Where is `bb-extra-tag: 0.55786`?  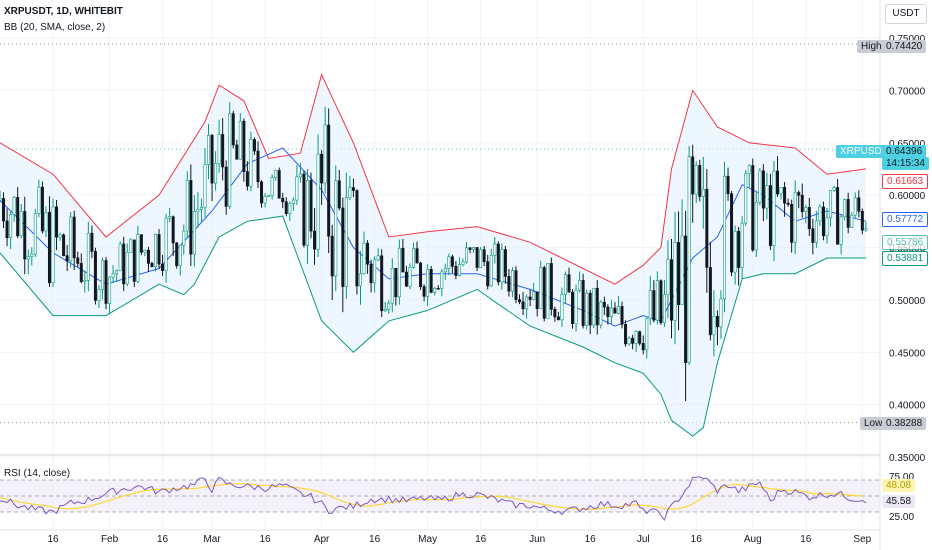
bb-extra-tag: 0.55786 is located at coordinates (905, 242).